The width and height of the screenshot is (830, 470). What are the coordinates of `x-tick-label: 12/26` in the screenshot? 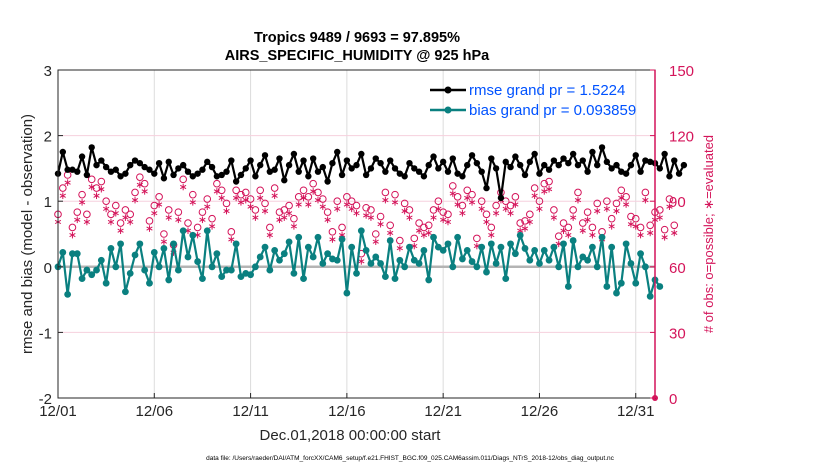 It's located at (540, 411).